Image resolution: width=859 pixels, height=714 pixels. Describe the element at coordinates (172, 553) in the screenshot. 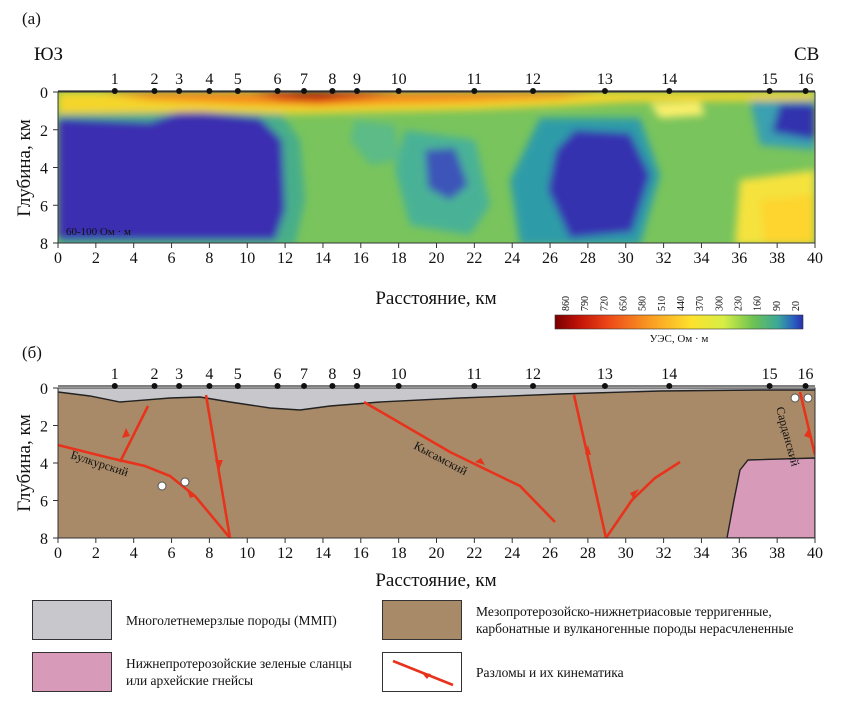

I see `x-tick-label: 6` at that location.